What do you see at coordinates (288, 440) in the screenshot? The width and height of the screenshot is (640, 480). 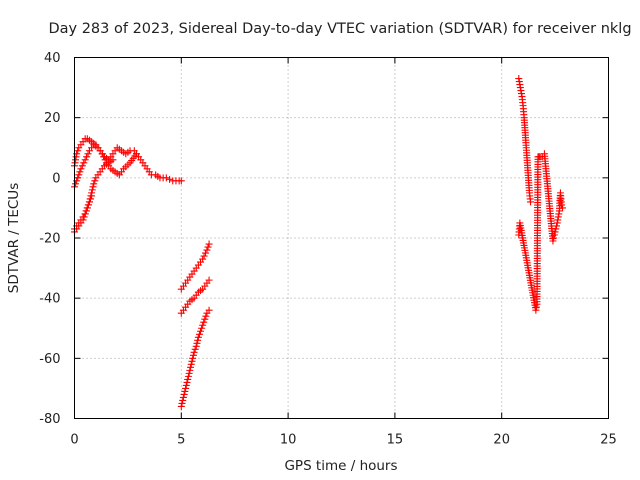 I see `x-tick-label: 10` at bounding box center [288, 440].